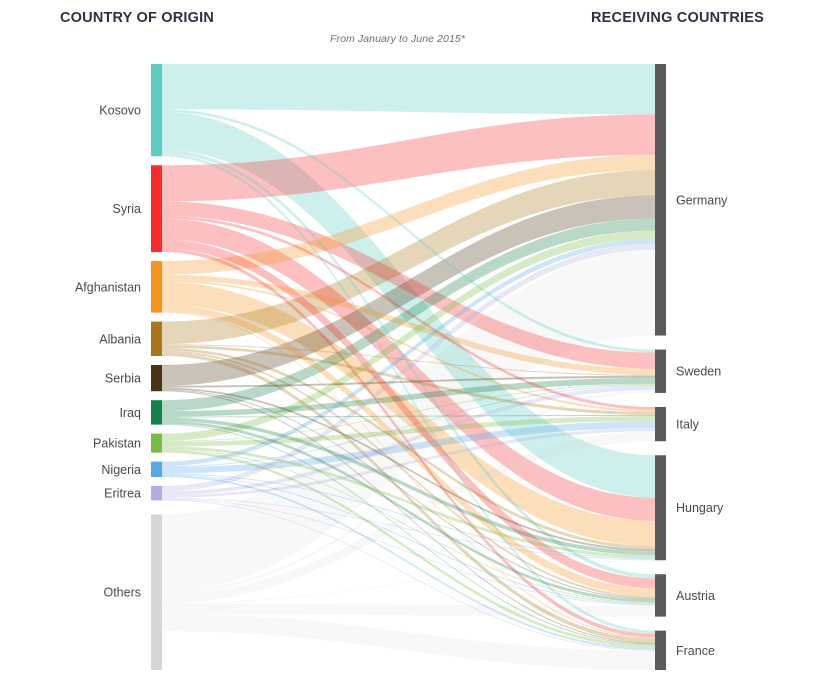 This screenshot has width=825, height=700. I want to click on column-header-receiving: RECEIVING COUNTRIES, so click(677, 18).